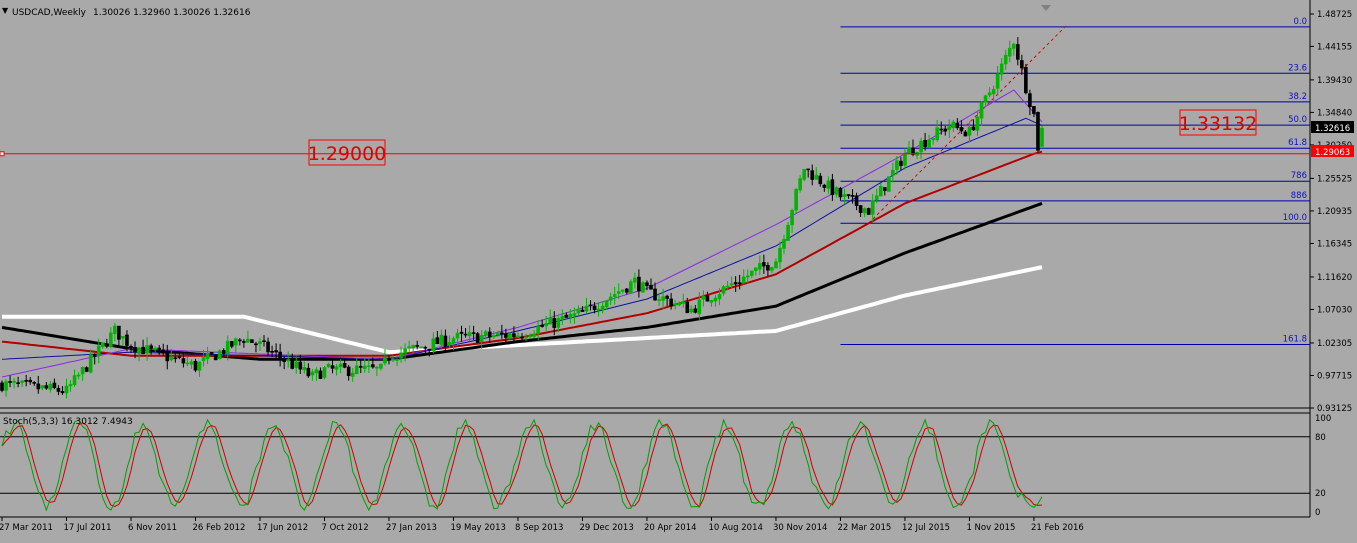  I want to click on time-tick-label: 27 Jan 2013, so click(411, 528).